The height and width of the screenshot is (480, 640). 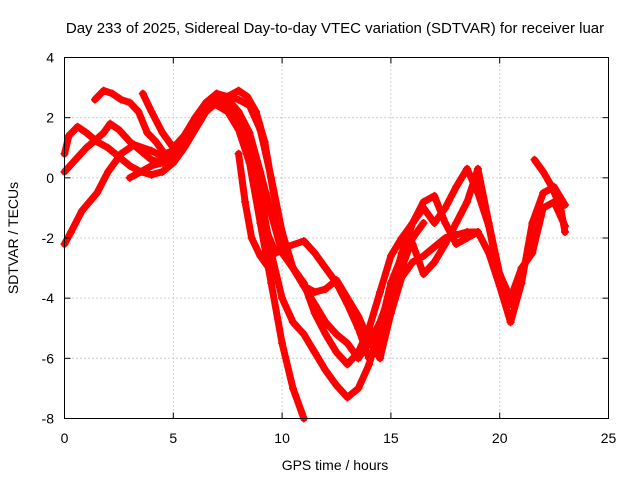 I want to click on y-tick-label: 2, so click(x=50, y=118).